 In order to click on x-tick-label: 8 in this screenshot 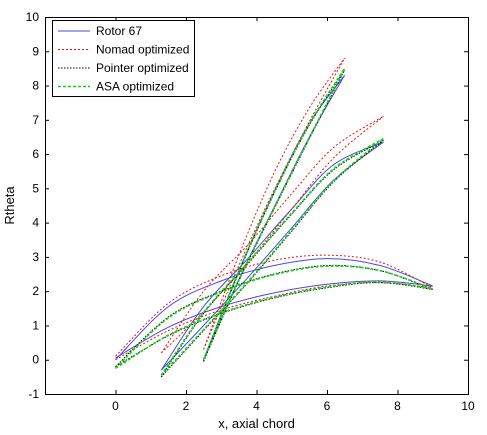, I will do `click(397, 406)`.